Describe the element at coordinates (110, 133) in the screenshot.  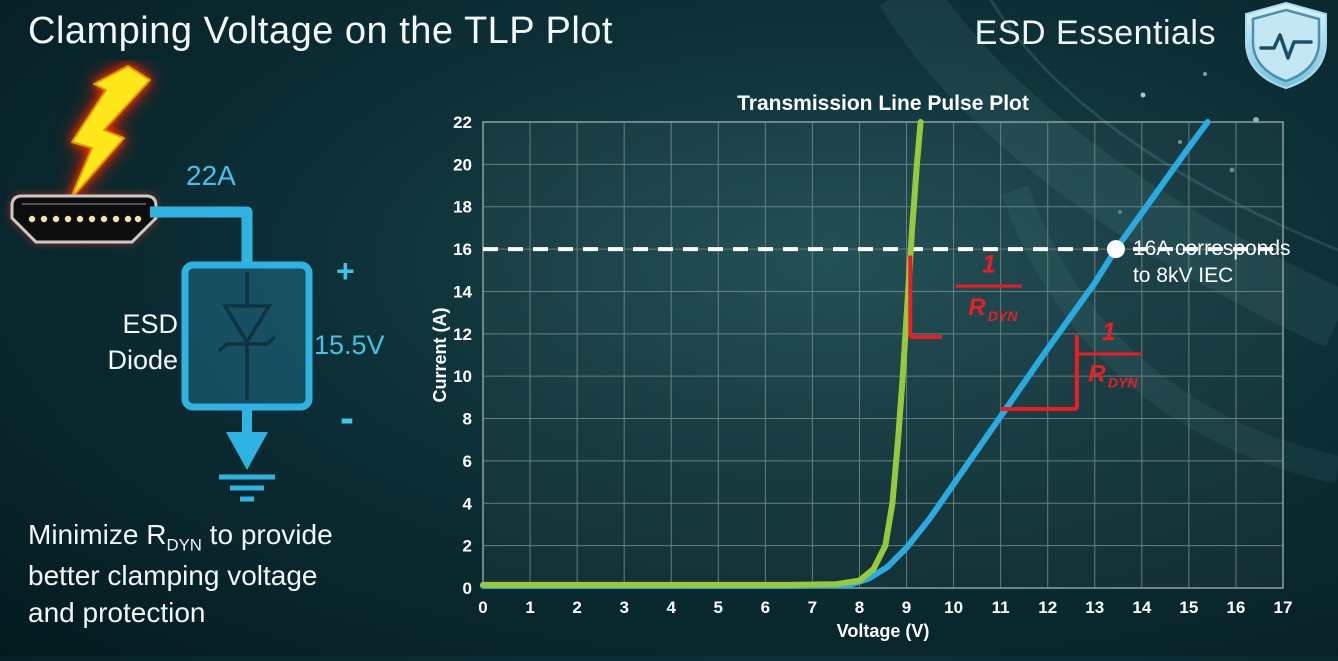
I see `lightning-bolt-icon` at that location.